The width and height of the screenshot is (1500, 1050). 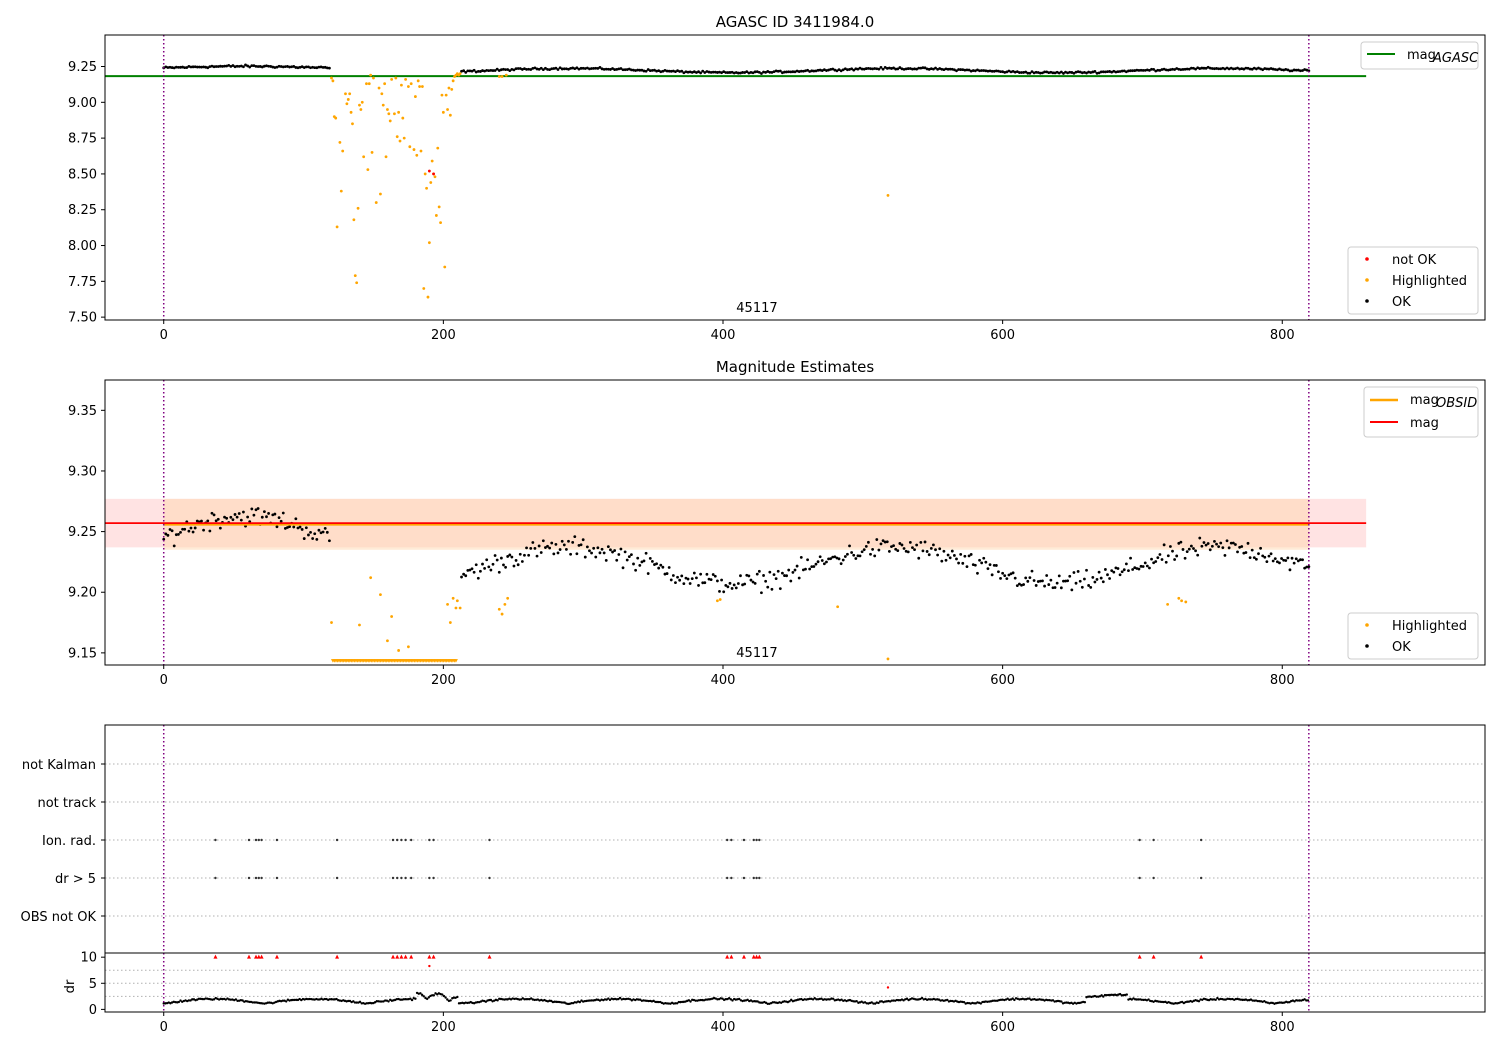 I want to click on y-tick-label: 0, so click(x=93, y=1010).